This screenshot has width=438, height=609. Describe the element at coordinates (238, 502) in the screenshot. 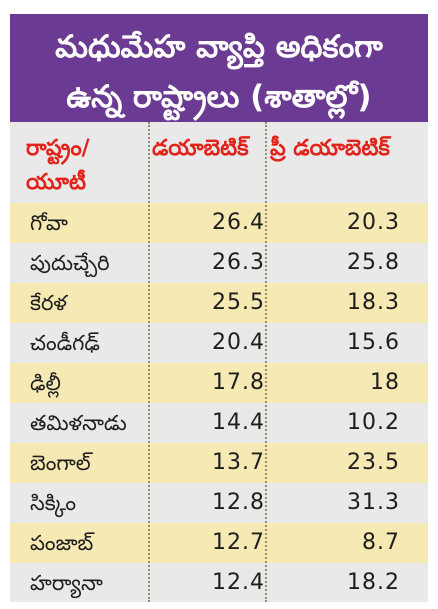

I see `diabetic-value: 12.8` at that location.